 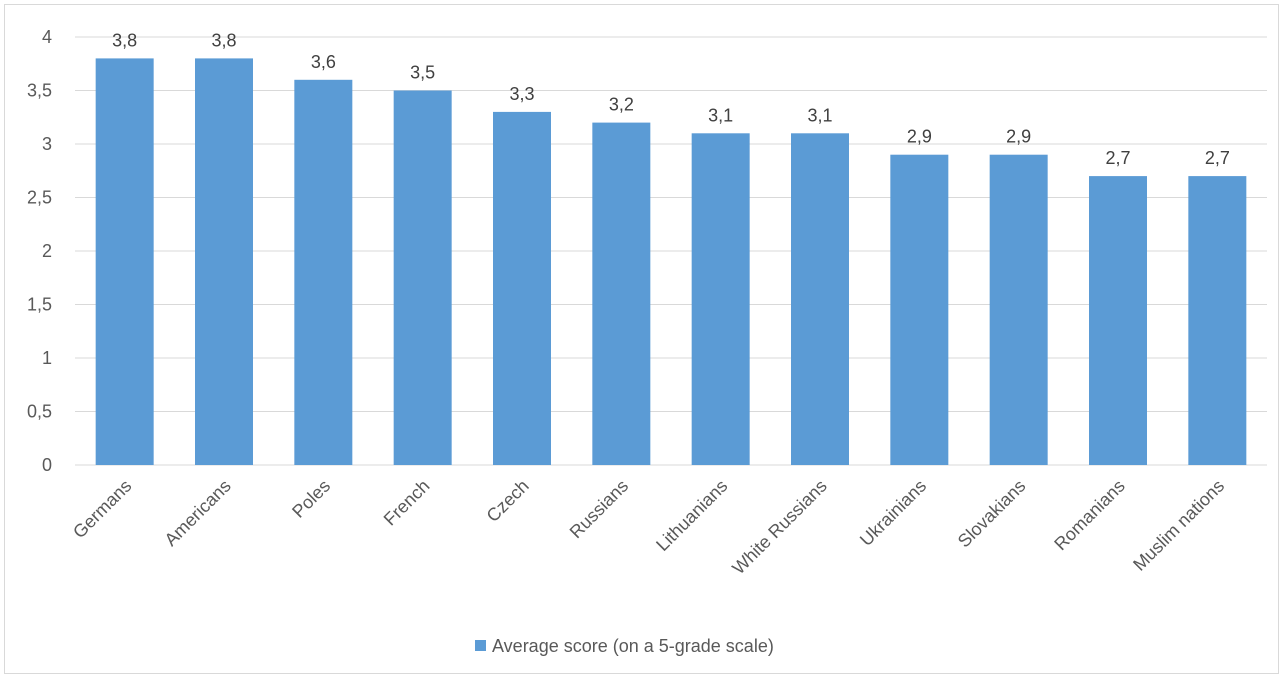 I want to click on x-category-label: Slovakians, so click(x=992, y=514).